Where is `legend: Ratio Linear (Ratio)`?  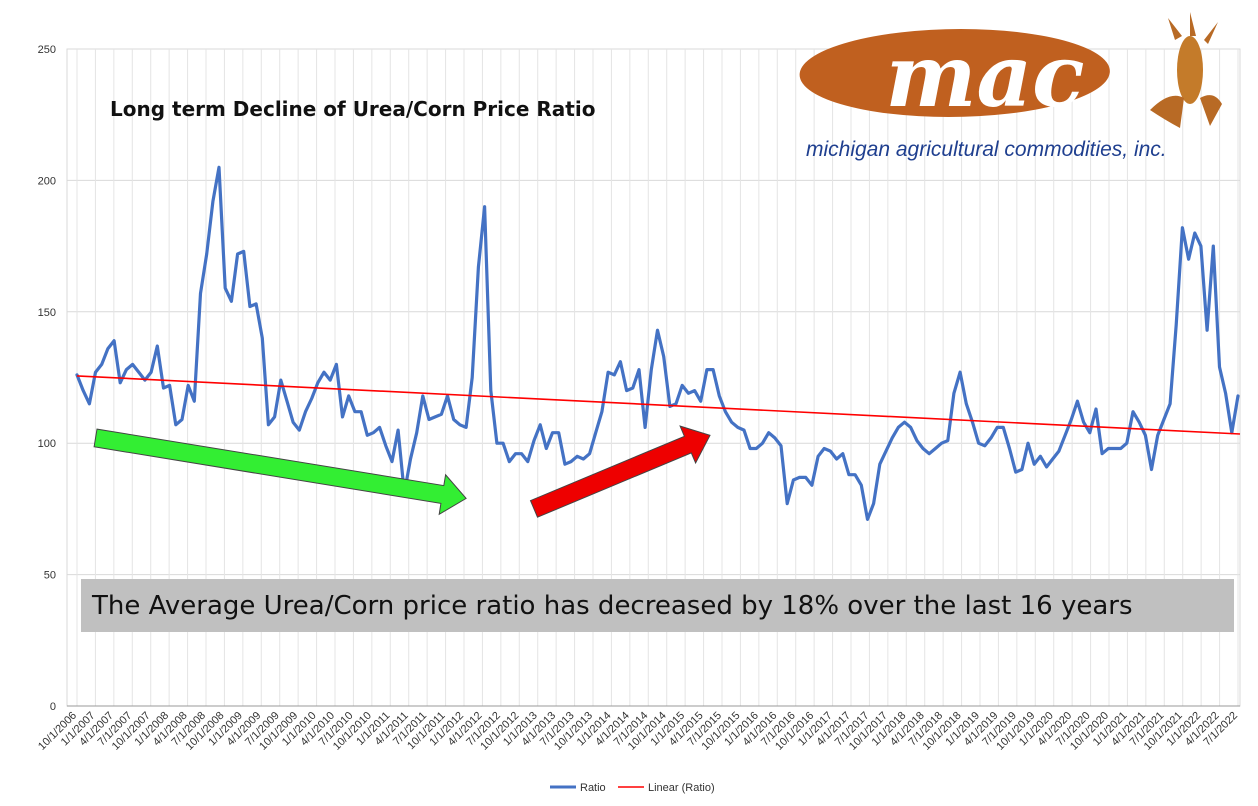
legend: Ratio Linear (Ratio) is located at coordinates (632, 788).